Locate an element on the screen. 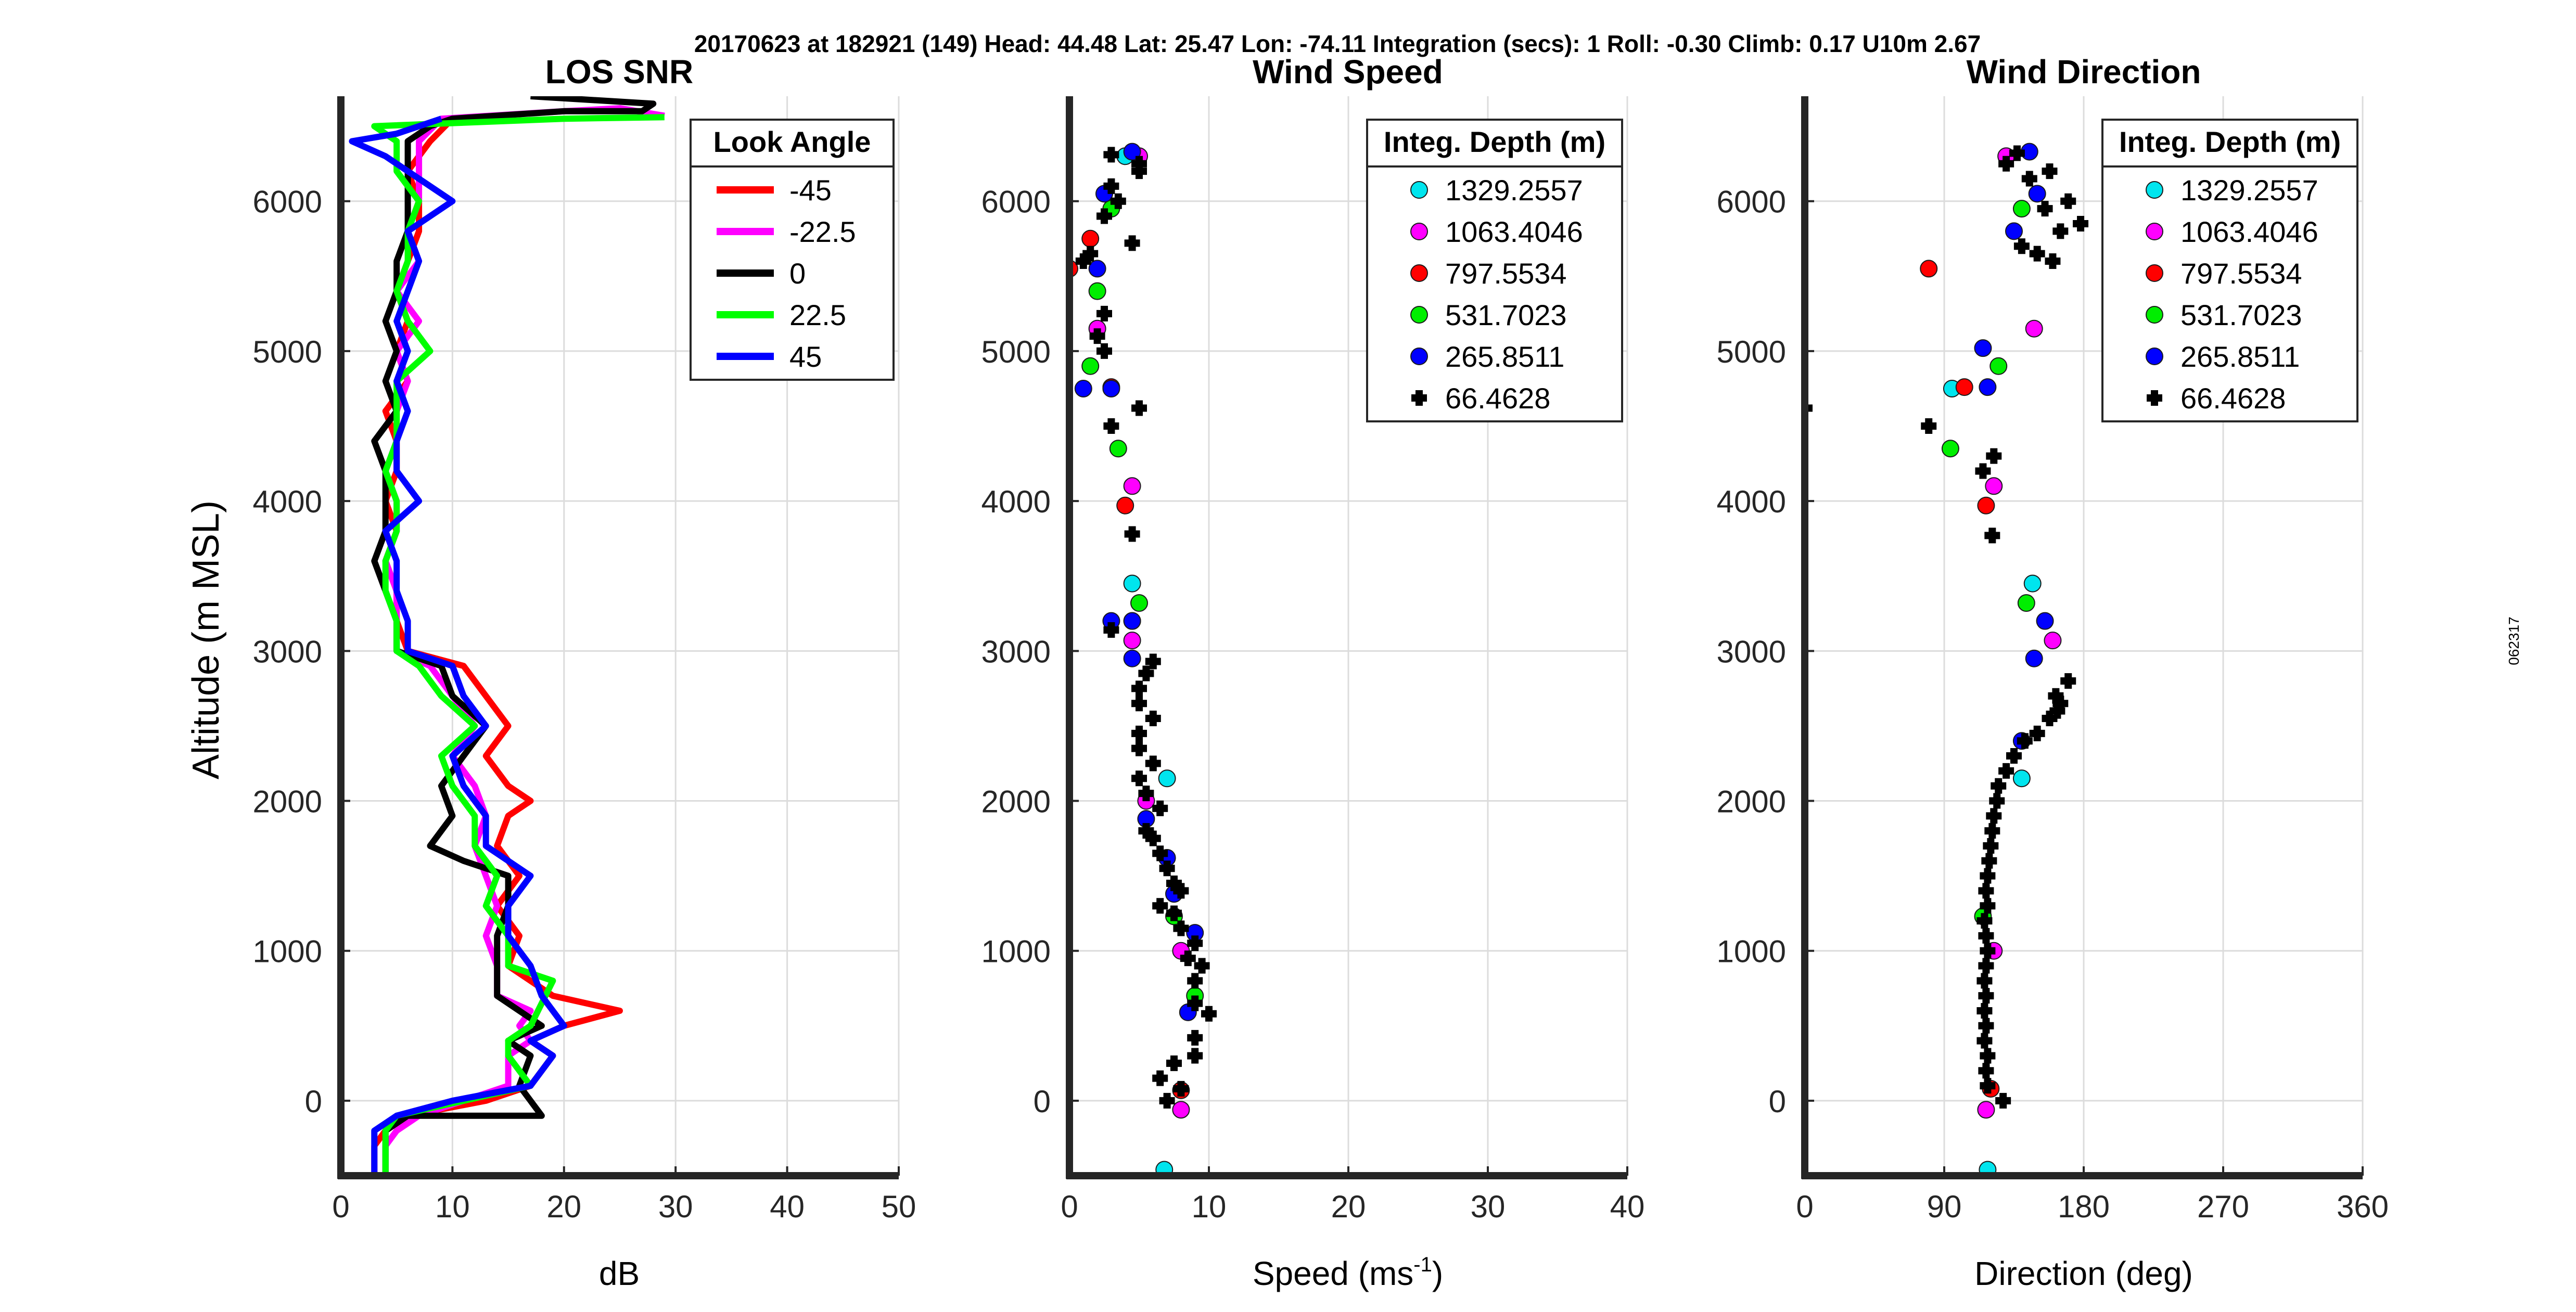 Image resolution: width=2576 pixels, height=1312 pixels. wind-direction-xlabel: Direction (deg) is located at coordinates (2083, 1273).